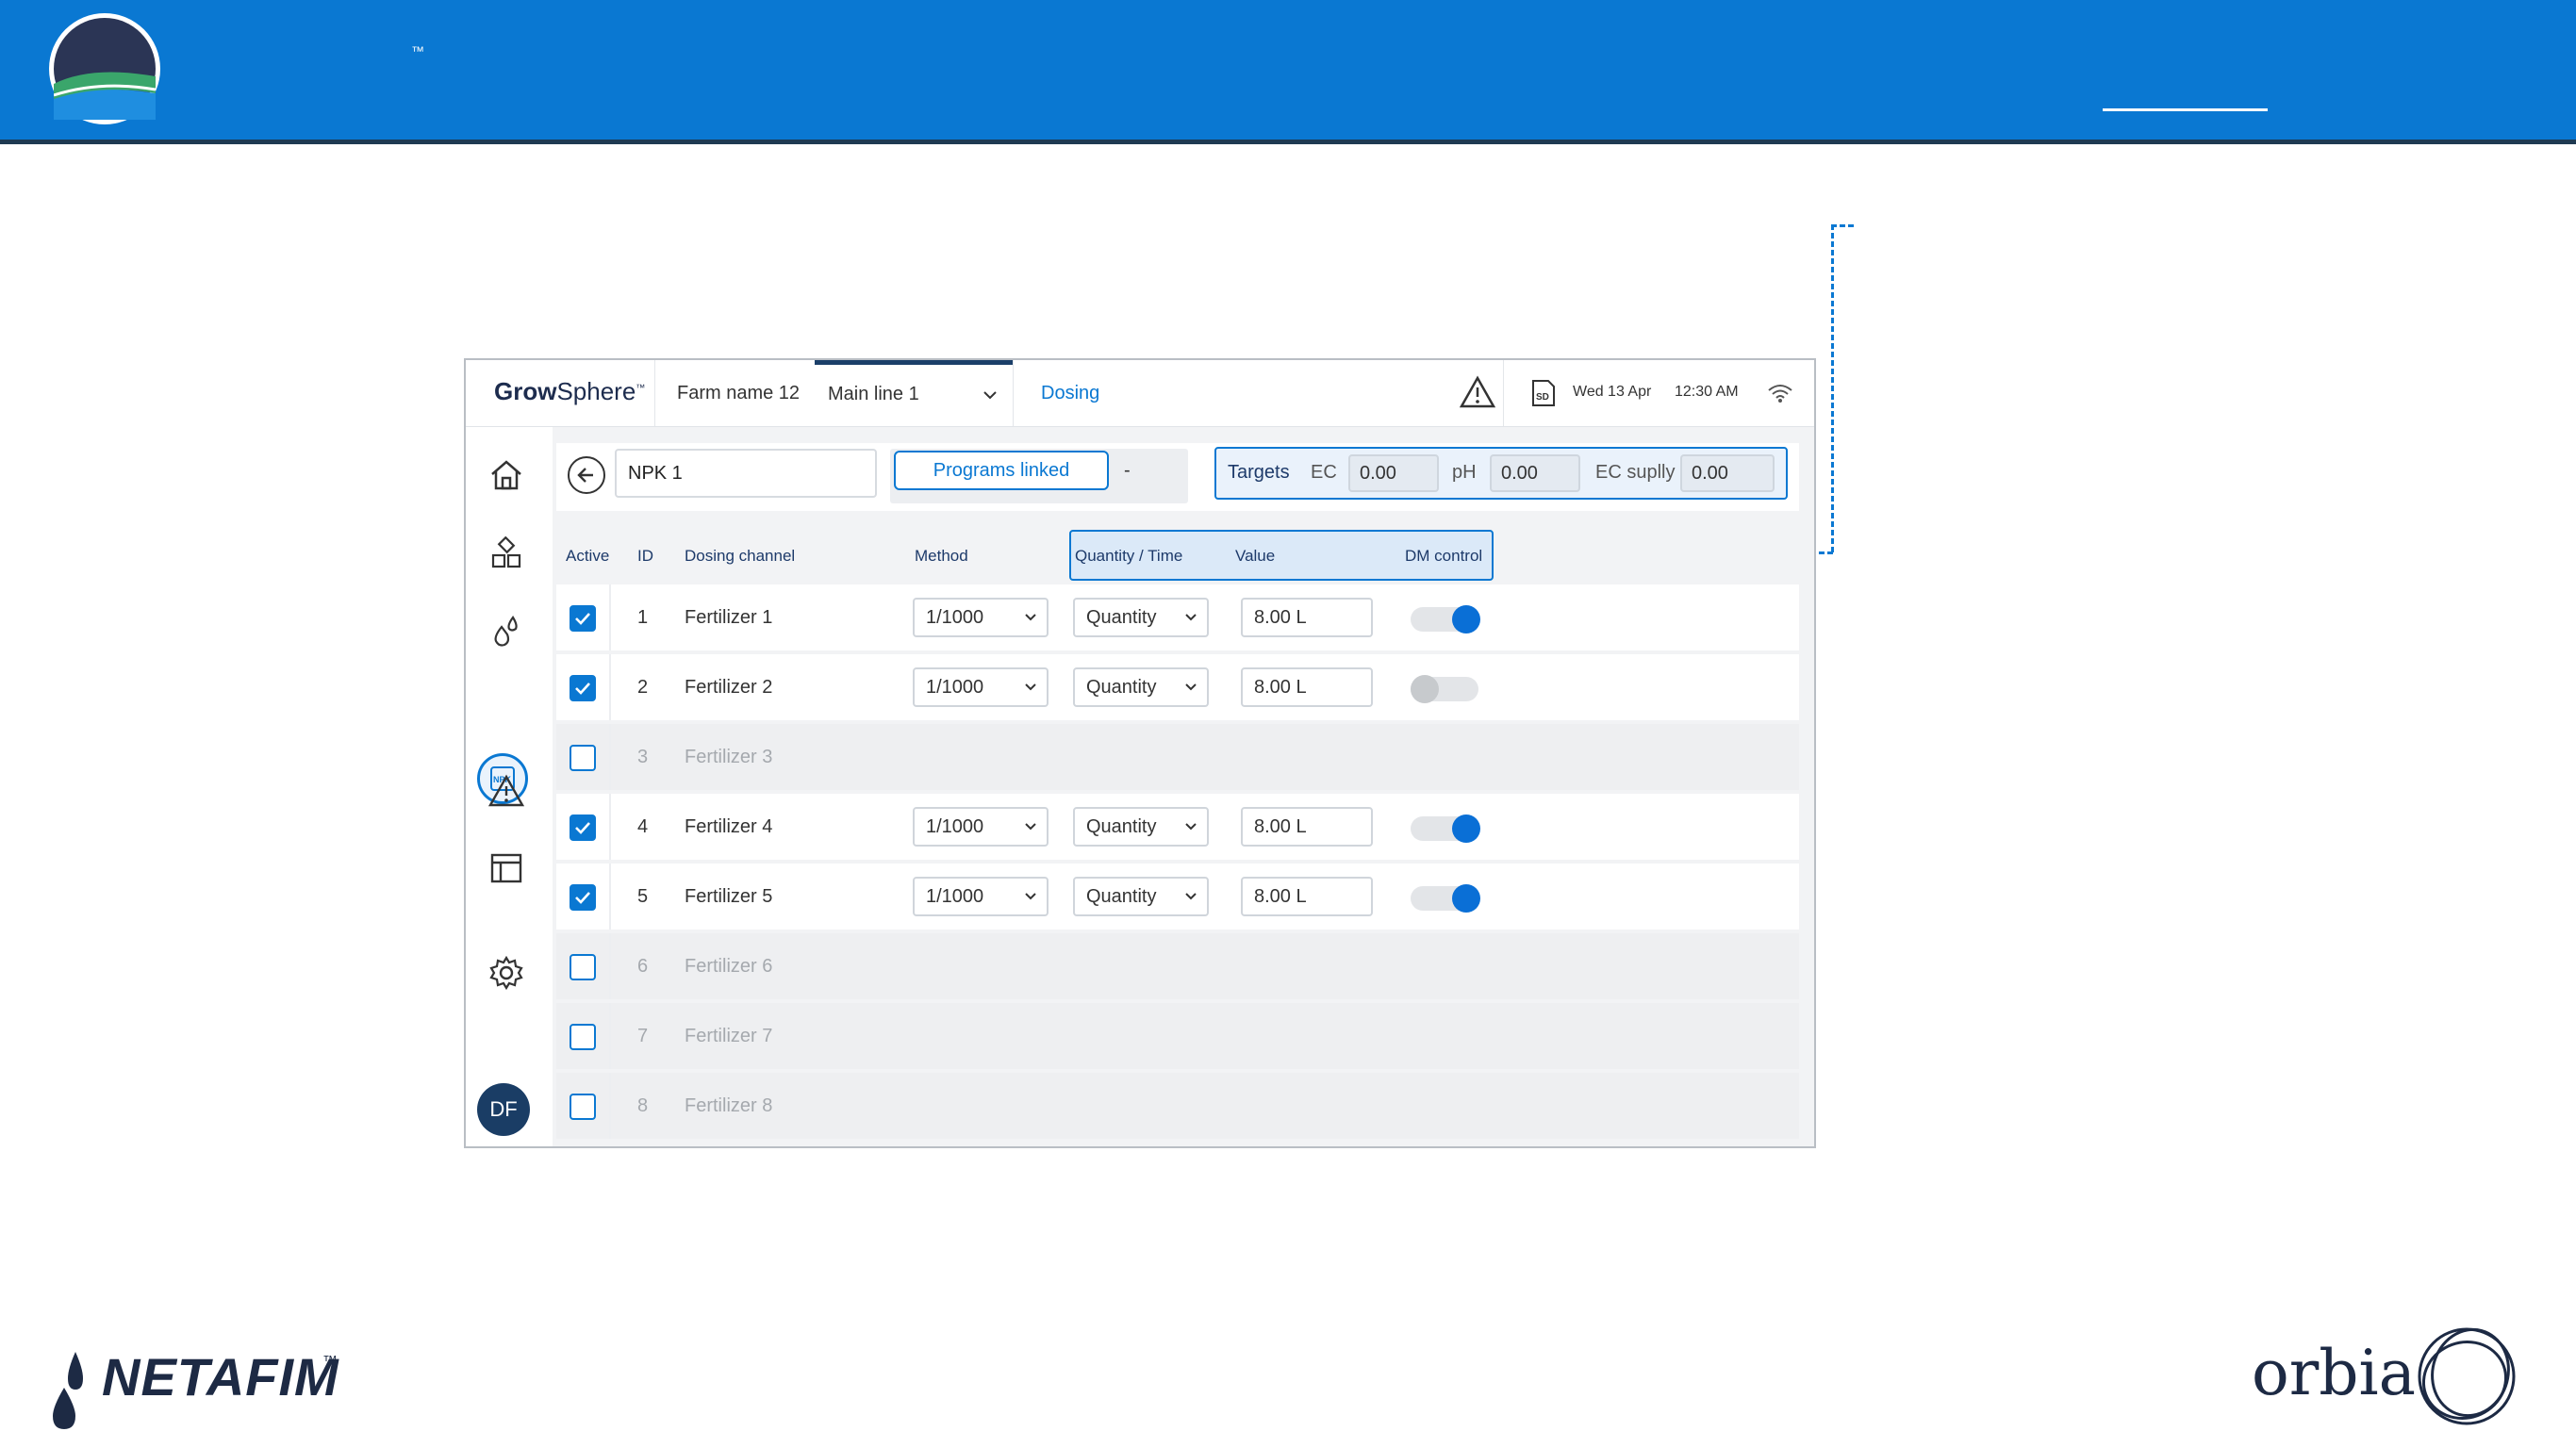 The image size is (2576, 1448). I want to click on col-quantity-time: Quantity / Time, so click(1129, 556).